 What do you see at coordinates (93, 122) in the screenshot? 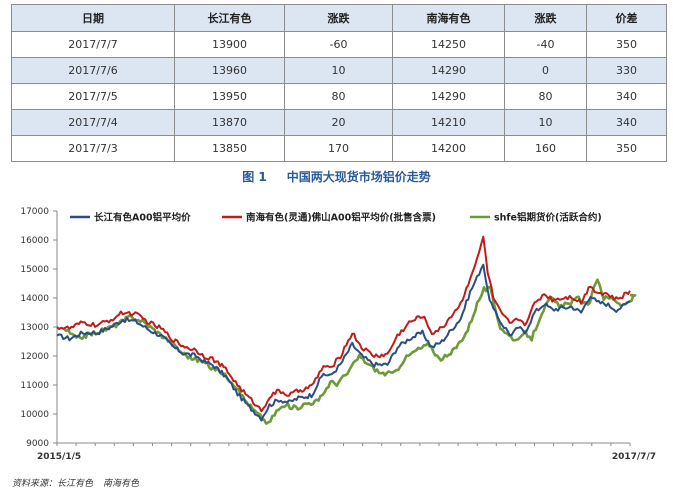
I see `cell-date: 2017/7/4` at bounding box center [93, 122].